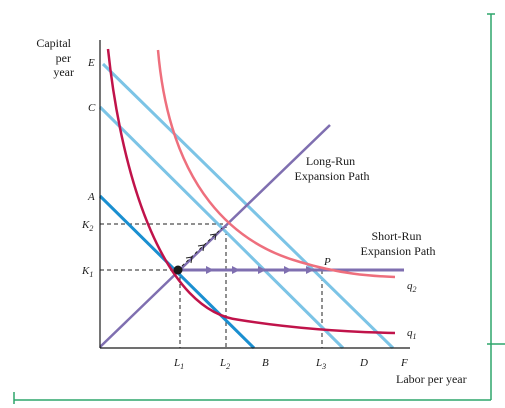 The image size is (505, 408). Describe the element at coordinates (87, 272) in the screenshot. I see `label-k1: K1` at that location.